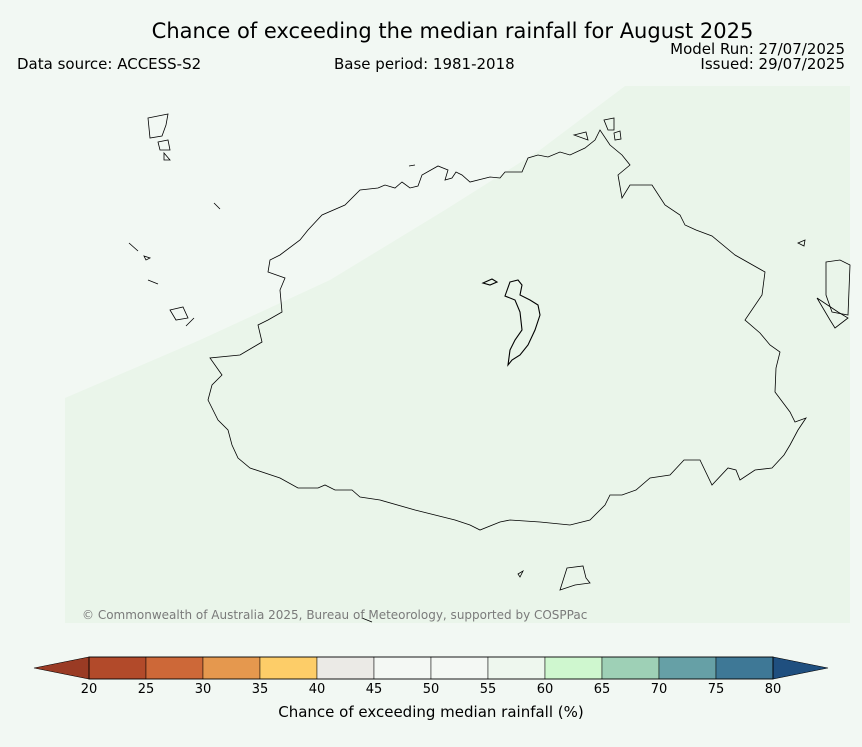  What do you see at coordinates (374, 689) in the screenshot?
I see `colorbar-tick-label: 45` at bounding box center [374, 689].